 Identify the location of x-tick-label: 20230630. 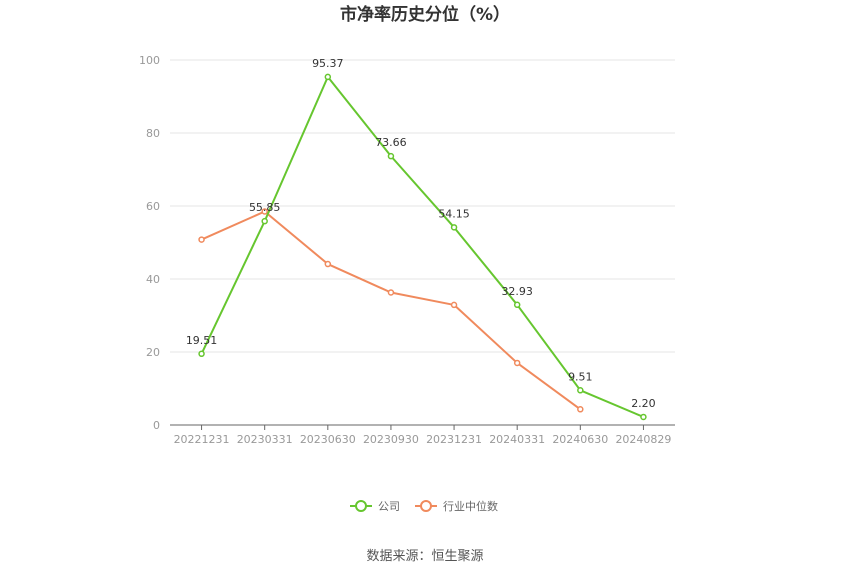
(328, 439).